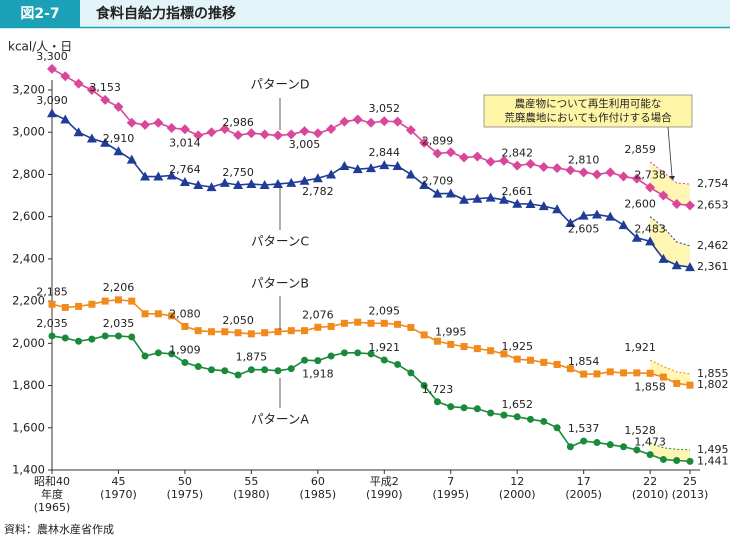 The height and width of the screenshot is (540, 730). Describe the element at coordinates (384, 481) in the screenshot. I see `x-tick-label: 平成2` at that location.